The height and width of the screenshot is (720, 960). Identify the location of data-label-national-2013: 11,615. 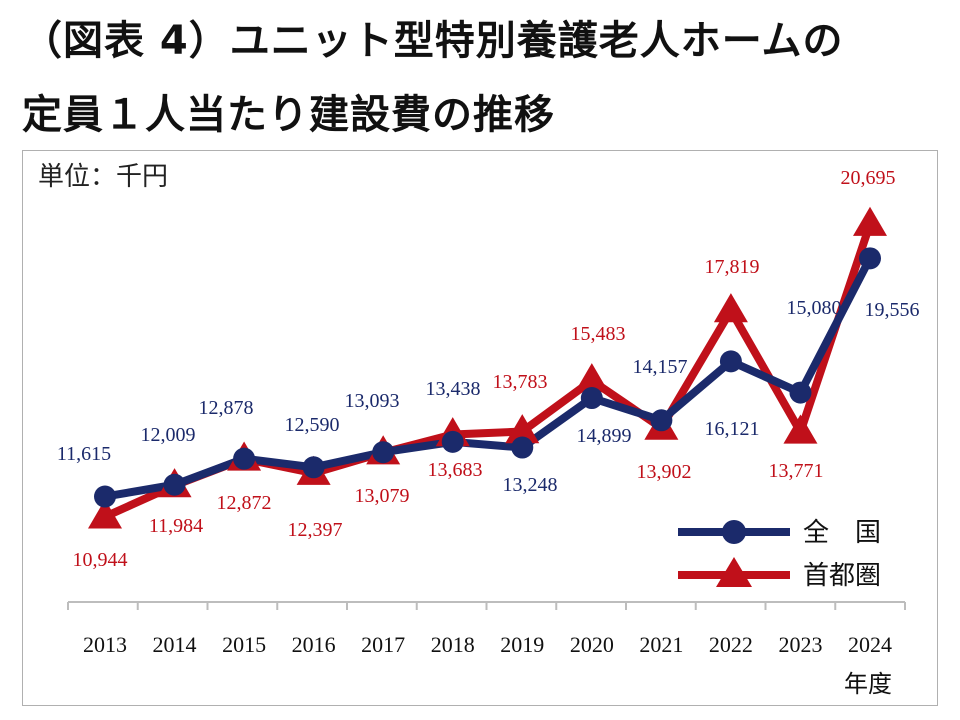
(84, 454).